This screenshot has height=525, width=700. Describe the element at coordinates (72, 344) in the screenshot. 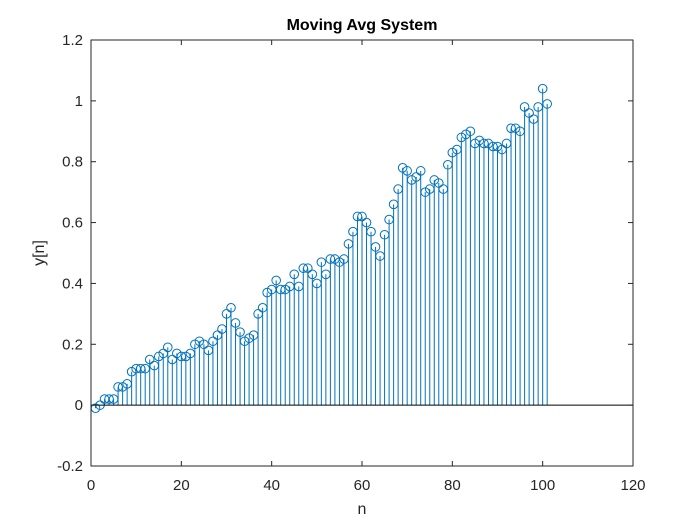

I see `y-tick-label: 0.2` at that location.